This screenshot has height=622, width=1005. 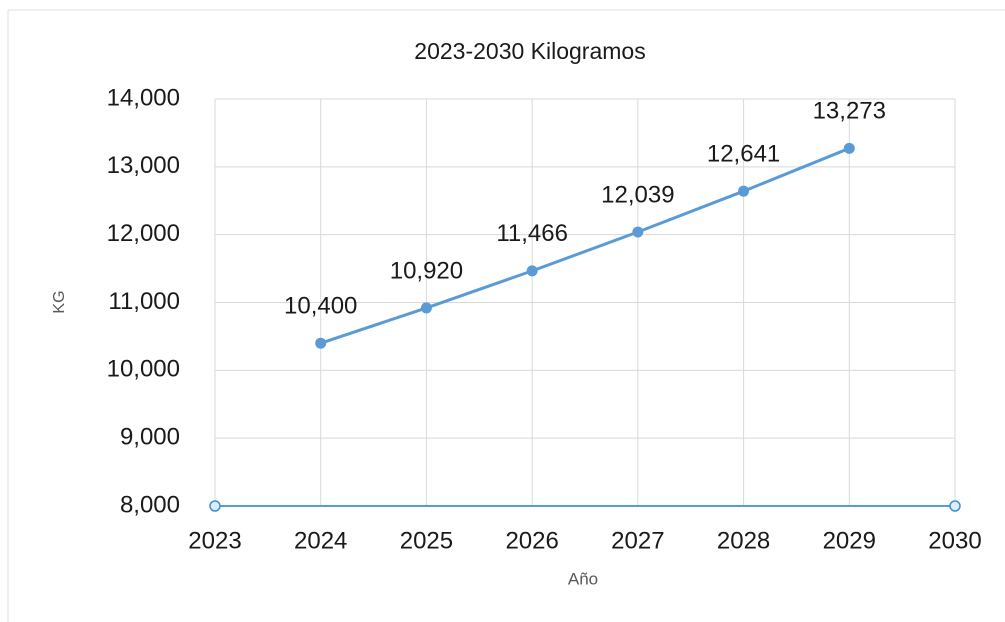 I want to click on x-tick-label: 2027, so click(x=637, y=540).